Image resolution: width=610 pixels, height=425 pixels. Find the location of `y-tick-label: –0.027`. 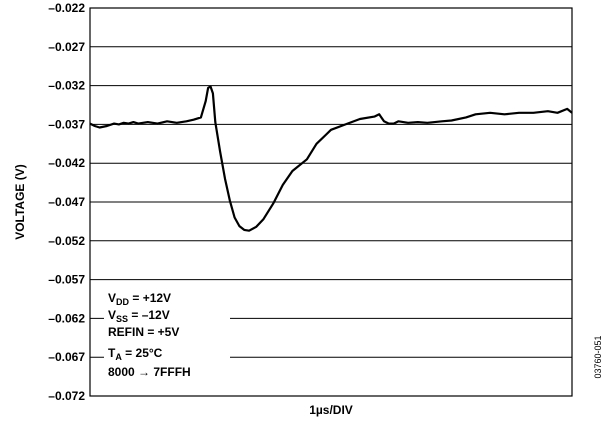

y-tick-label: –0.027 is located at coordinates (66, 47).